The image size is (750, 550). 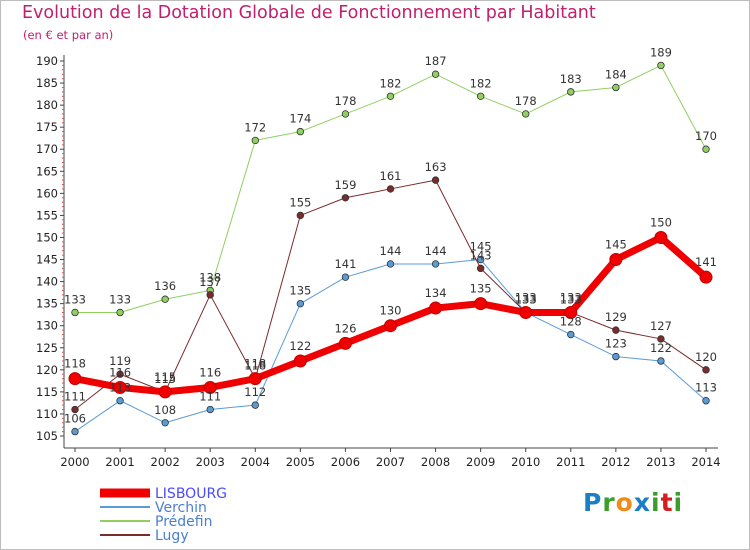 What do you see at coordinates (47, 282) in the screenshot?
I see `y-tick-label: 140` at bounding box center [47, 282].